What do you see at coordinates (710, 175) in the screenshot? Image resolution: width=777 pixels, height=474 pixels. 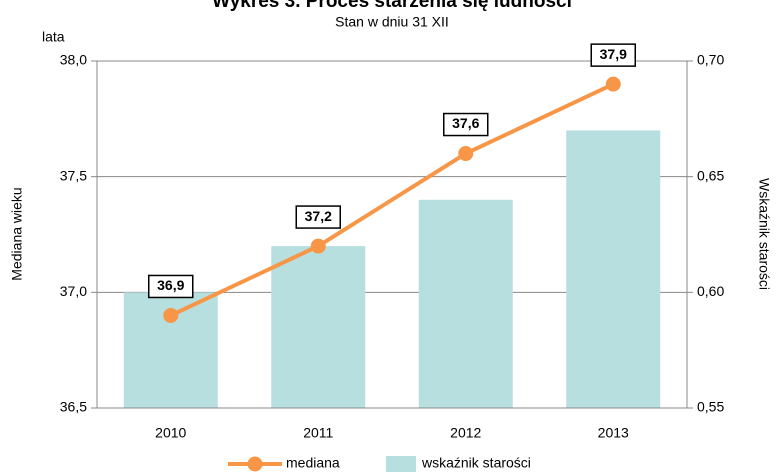 I see `y2-tick-label: 0,65` at bounding box center [710, 175].